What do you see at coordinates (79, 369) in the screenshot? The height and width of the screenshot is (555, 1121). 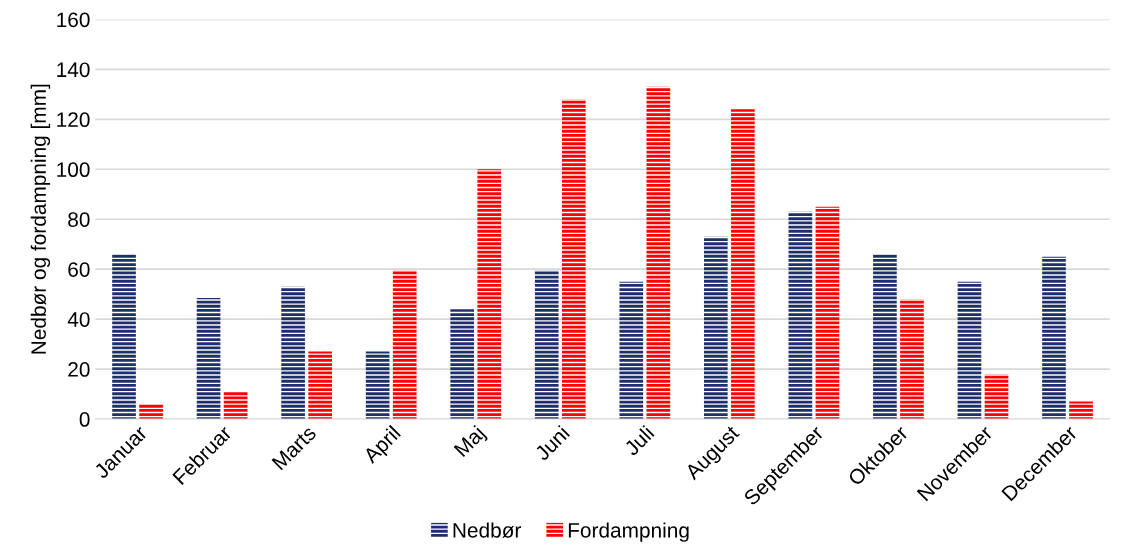 I see `y-tick-label: 20` at bounding box center [79, 369].